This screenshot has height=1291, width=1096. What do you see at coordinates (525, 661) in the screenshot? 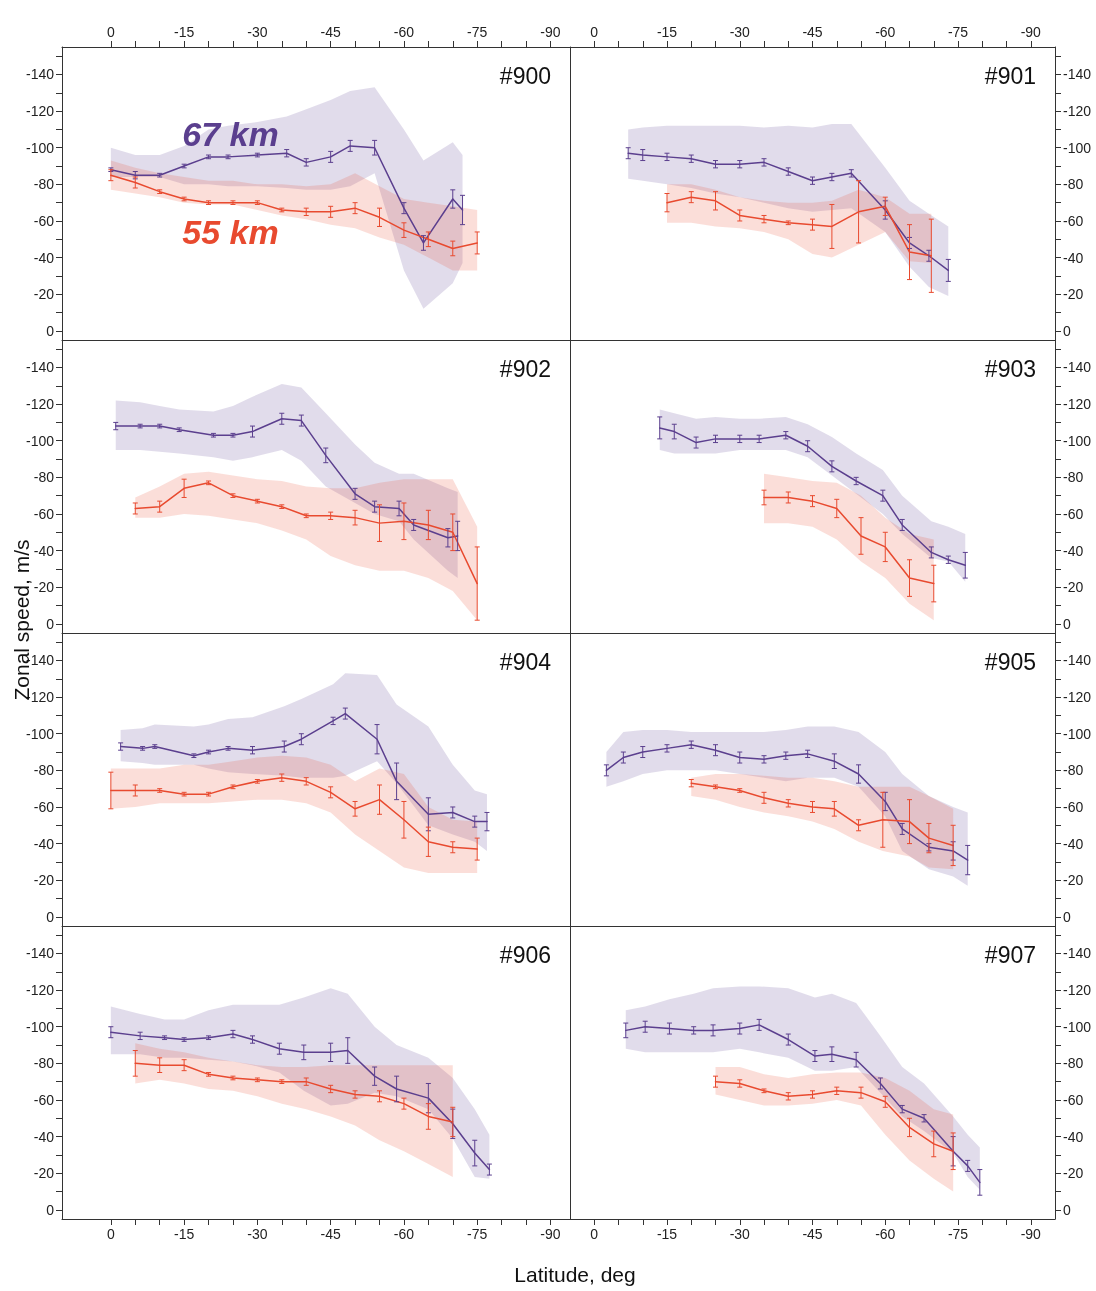
I see `text: #904` at bounding box center [525, 661].